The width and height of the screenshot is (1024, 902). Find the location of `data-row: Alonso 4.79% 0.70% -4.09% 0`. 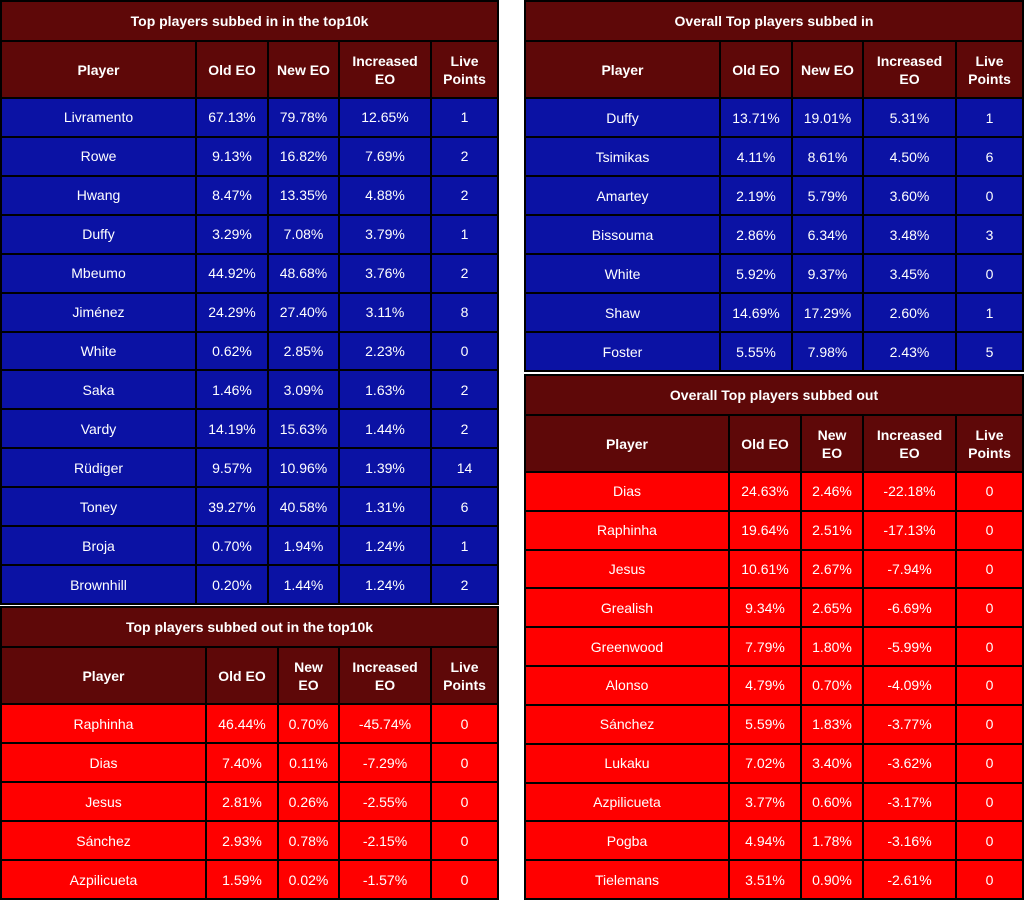

data-row: Alonso 4.79% 0.70% -4.09% 0 is located at coordinates (774, 685).